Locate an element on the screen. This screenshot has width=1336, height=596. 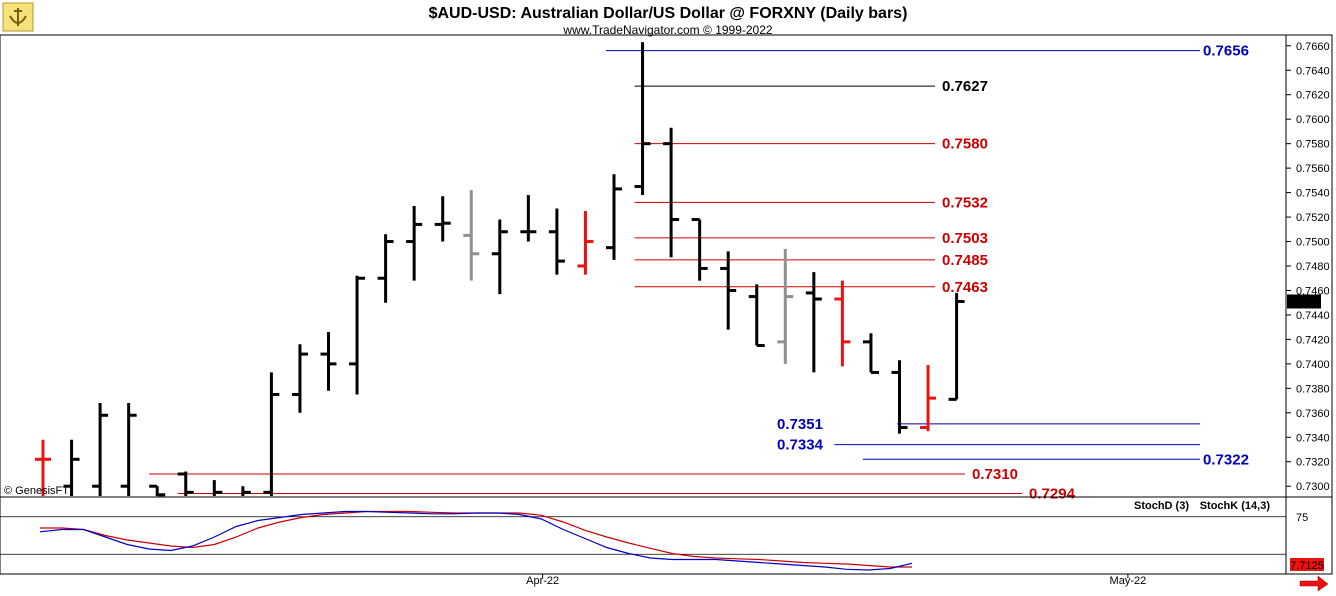
stochastic-lines: 75 is located at coordinates (654, 540).